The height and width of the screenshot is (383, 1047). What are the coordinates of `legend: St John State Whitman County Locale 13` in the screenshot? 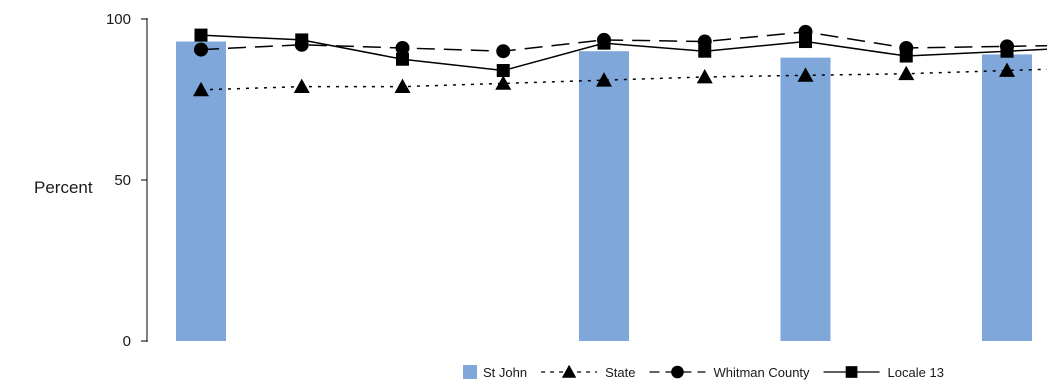 It's located at (703, 372).